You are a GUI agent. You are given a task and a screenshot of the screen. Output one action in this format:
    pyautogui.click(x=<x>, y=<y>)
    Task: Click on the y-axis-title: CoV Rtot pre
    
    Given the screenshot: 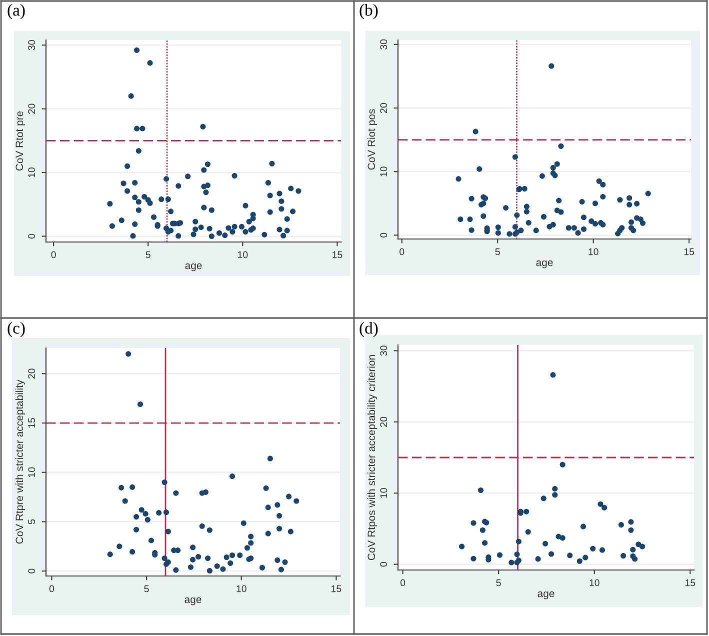 What is the action you would take?
    pyautogui.click(x=21, y=141)
    